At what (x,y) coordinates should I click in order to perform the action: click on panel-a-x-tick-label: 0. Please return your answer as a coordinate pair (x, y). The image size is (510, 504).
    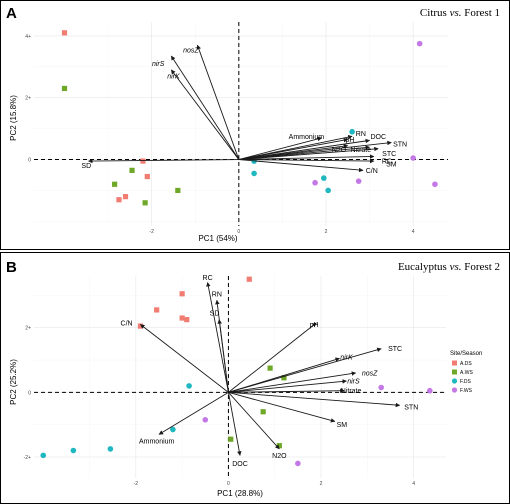
    Looking at the image, I should click on (238, 232).